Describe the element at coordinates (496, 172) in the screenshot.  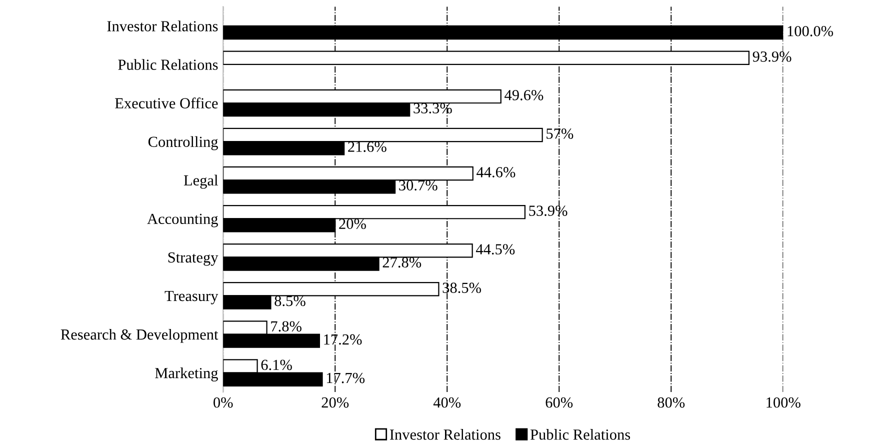
I see `data-label: 44.6%` at that location.